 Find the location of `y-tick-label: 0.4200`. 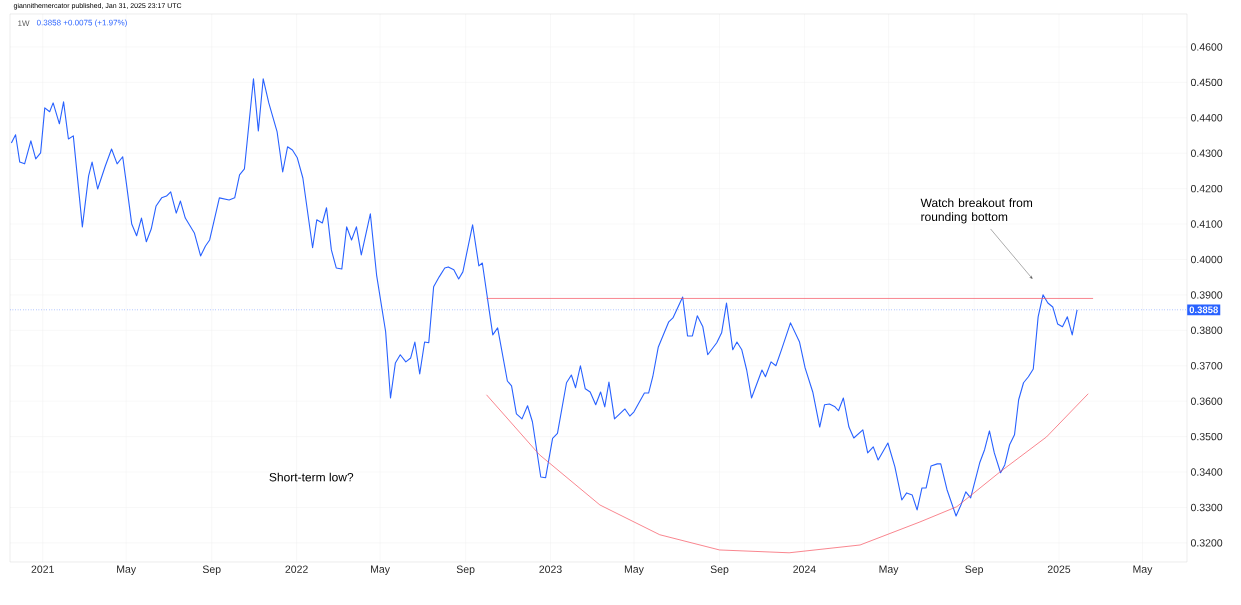

y-tick-label: 0.4200 is located at coordinates (1206, 188).